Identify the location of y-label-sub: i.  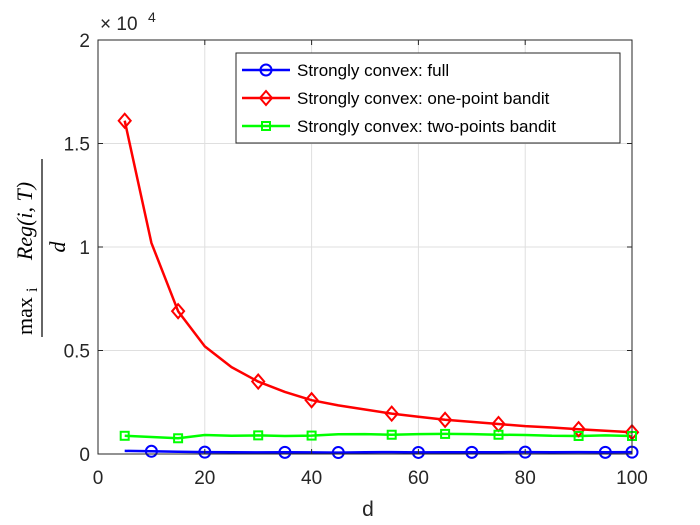
(32, 289).